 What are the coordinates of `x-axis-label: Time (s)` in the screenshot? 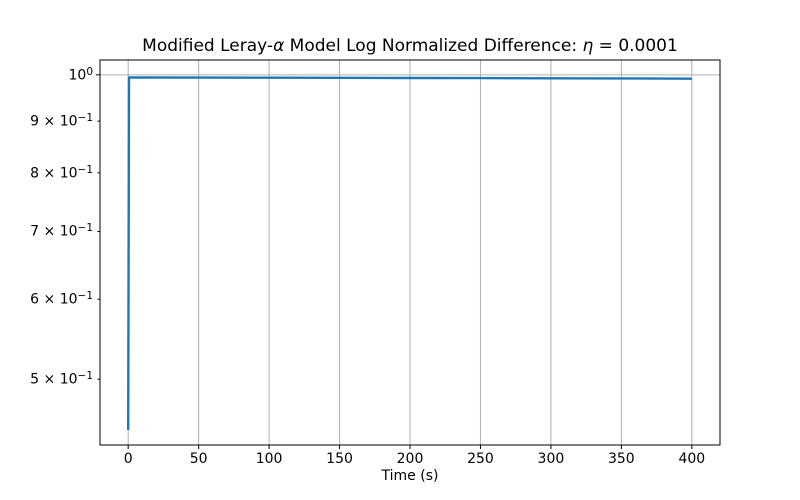 It's located at (410, 476).